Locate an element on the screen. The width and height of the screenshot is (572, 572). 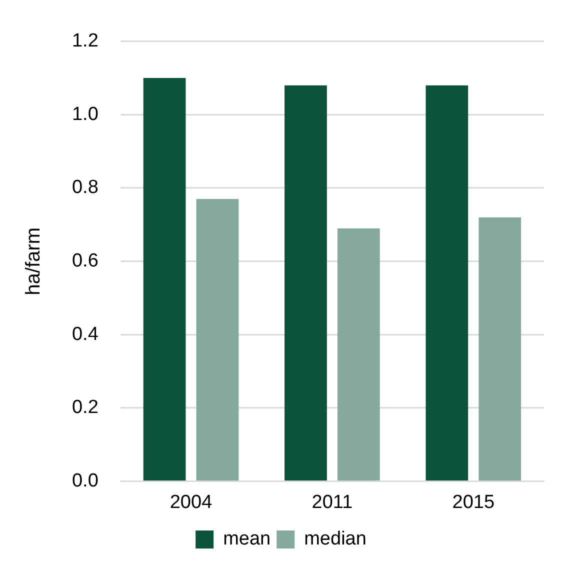
legend-label: mean is located at coordinates (247, 539).